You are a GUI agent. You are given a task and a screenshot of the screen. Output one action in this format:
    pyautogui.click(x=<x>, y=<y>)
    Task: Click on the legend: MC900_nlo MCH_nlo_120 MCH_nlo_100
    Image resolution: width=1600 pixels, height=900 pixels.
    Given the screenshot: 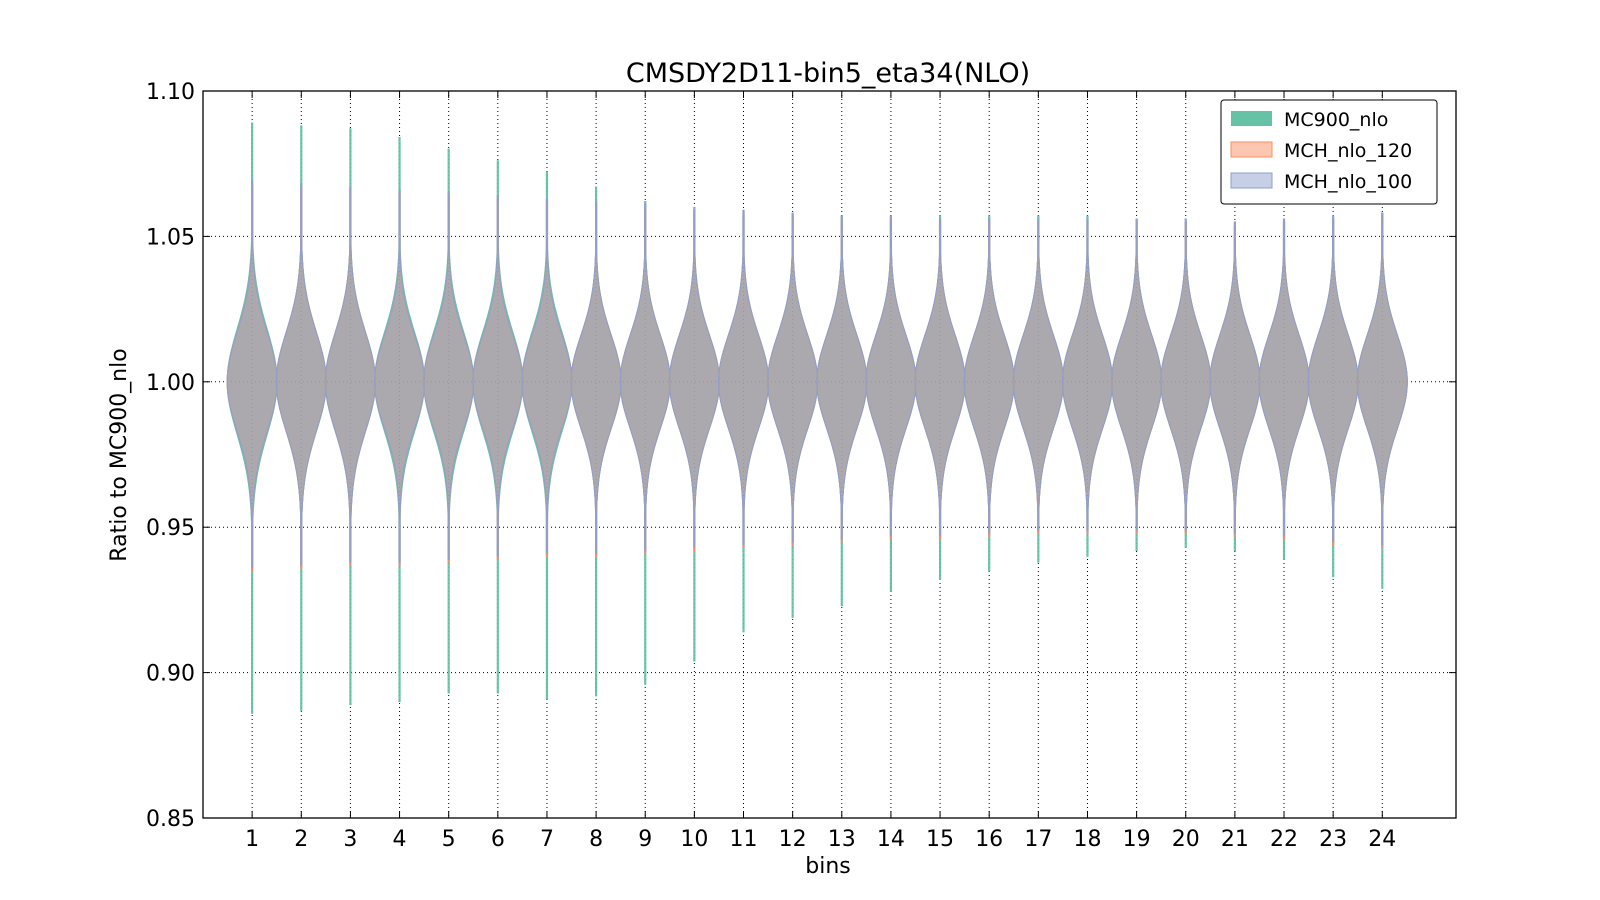 What is the action you would take?
    pyautogui.click(x=1329, y=152)
    